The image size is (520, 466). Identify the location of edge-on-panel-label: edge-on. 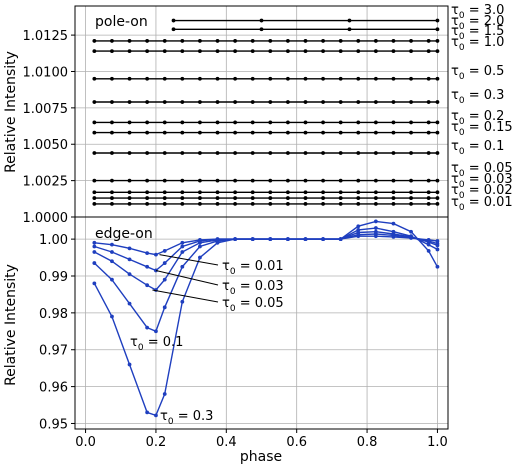
(124, 234).